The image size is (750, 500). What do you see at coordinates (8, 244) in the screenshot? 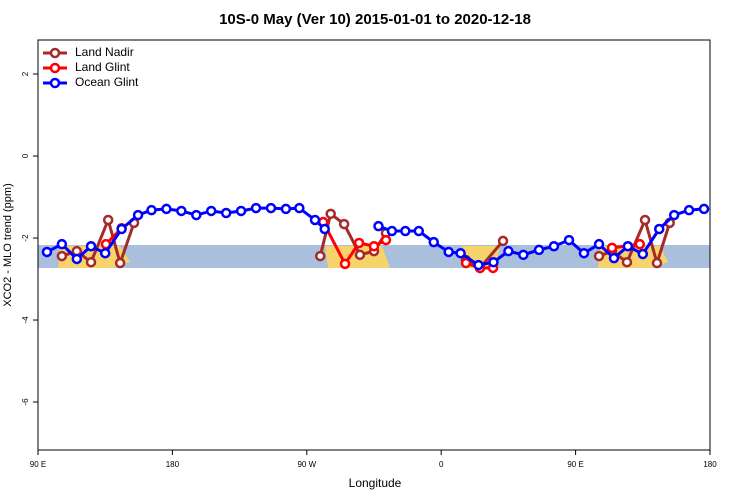
I see `y-axis-label: XCO2 - MLO trend (ppm)` at bounding box center [8, 244].